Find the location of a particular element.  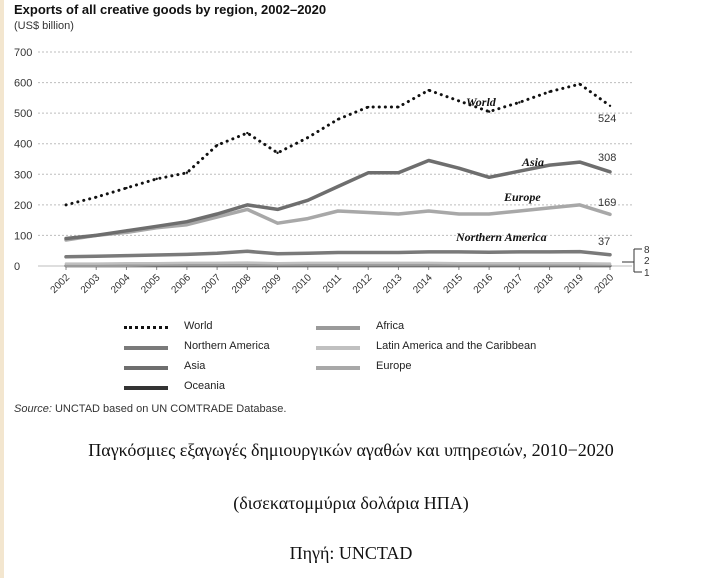

legend-label: Asia is located at coordinates (195, 366).